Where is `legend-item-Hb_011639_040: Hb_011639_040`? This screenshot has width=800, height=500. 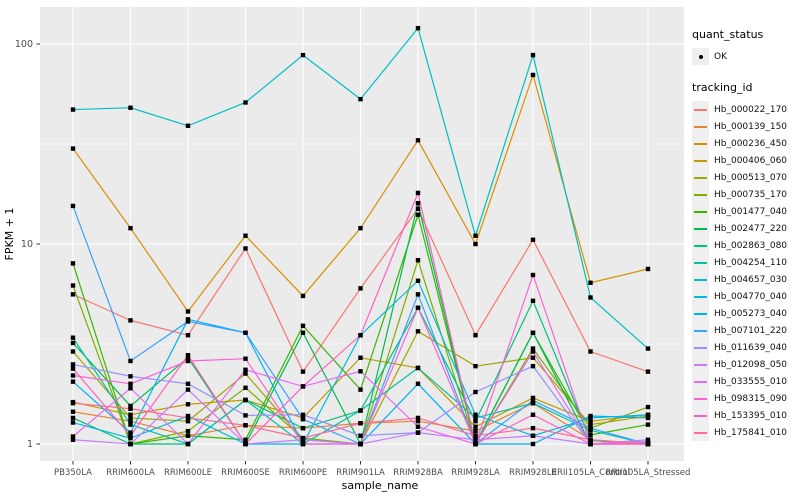 legend-item-Hb_011639_040: Hb_011639_040 is located at coordinates (745, 347).